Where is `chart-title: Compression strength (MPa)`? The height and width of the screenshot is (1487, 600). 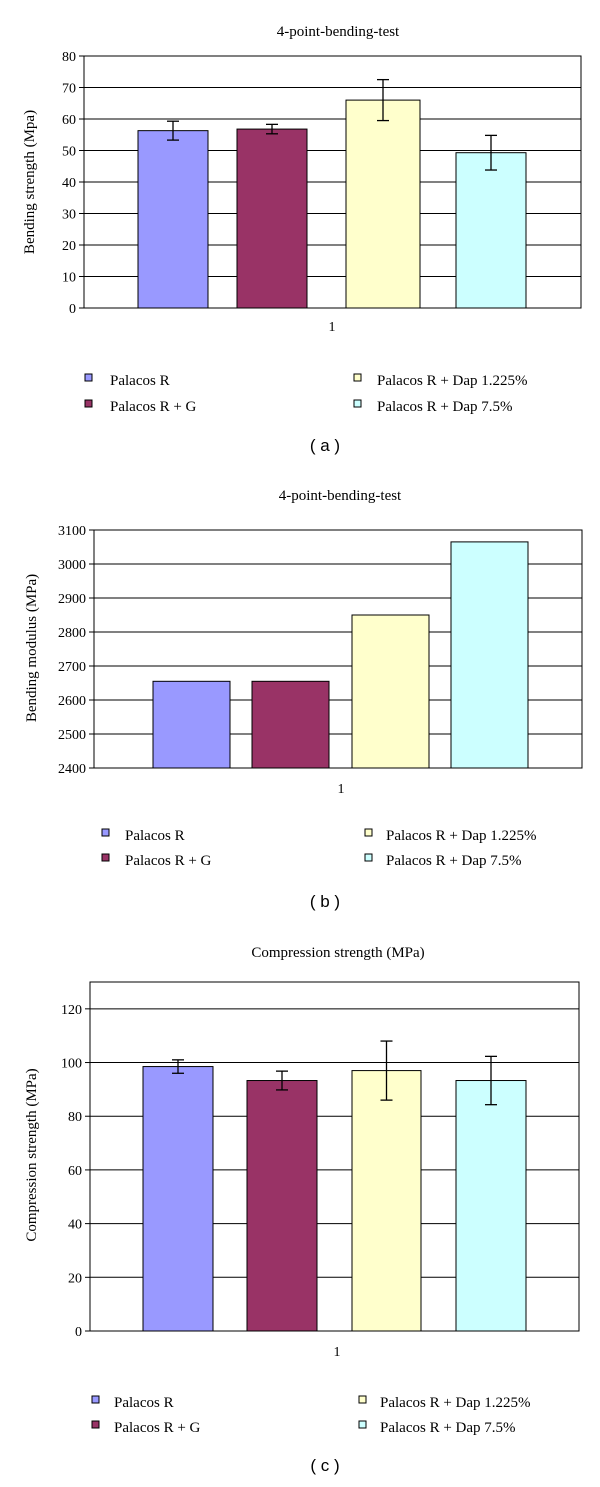 chart-title: Compression strength (MPa) is located at coordinates (337, 953).